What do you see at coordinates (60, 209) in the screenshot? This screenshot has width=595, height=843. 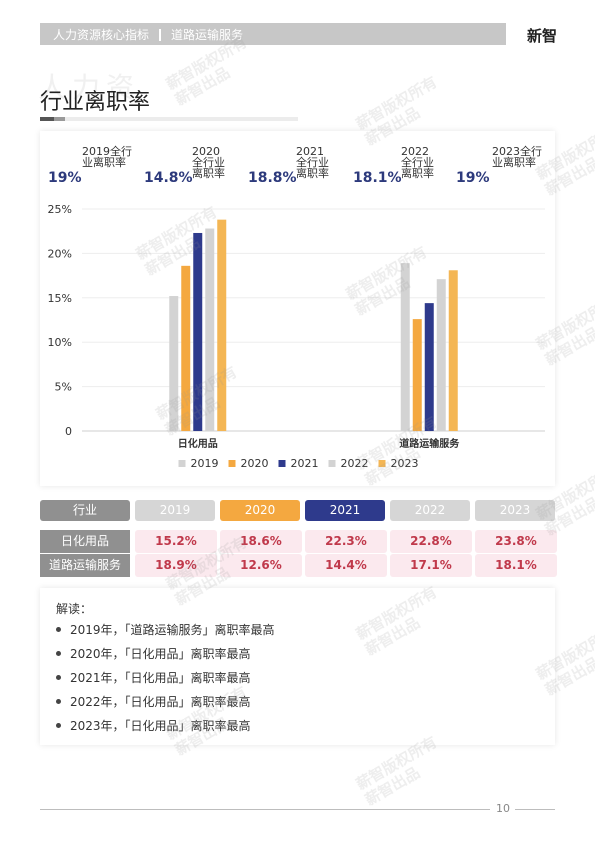 I see `y-tick-label: 25%` at bounding box center [60, 209].